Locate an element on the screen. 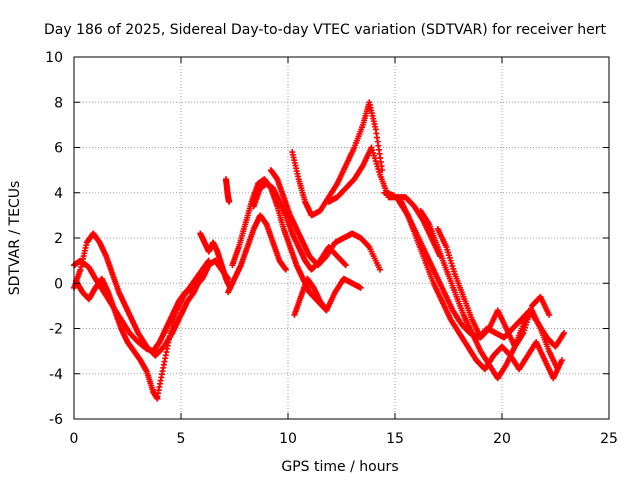 This screenshot has width=640, height=485. y-tick-label: 8 is located at coordinates (58, 103).